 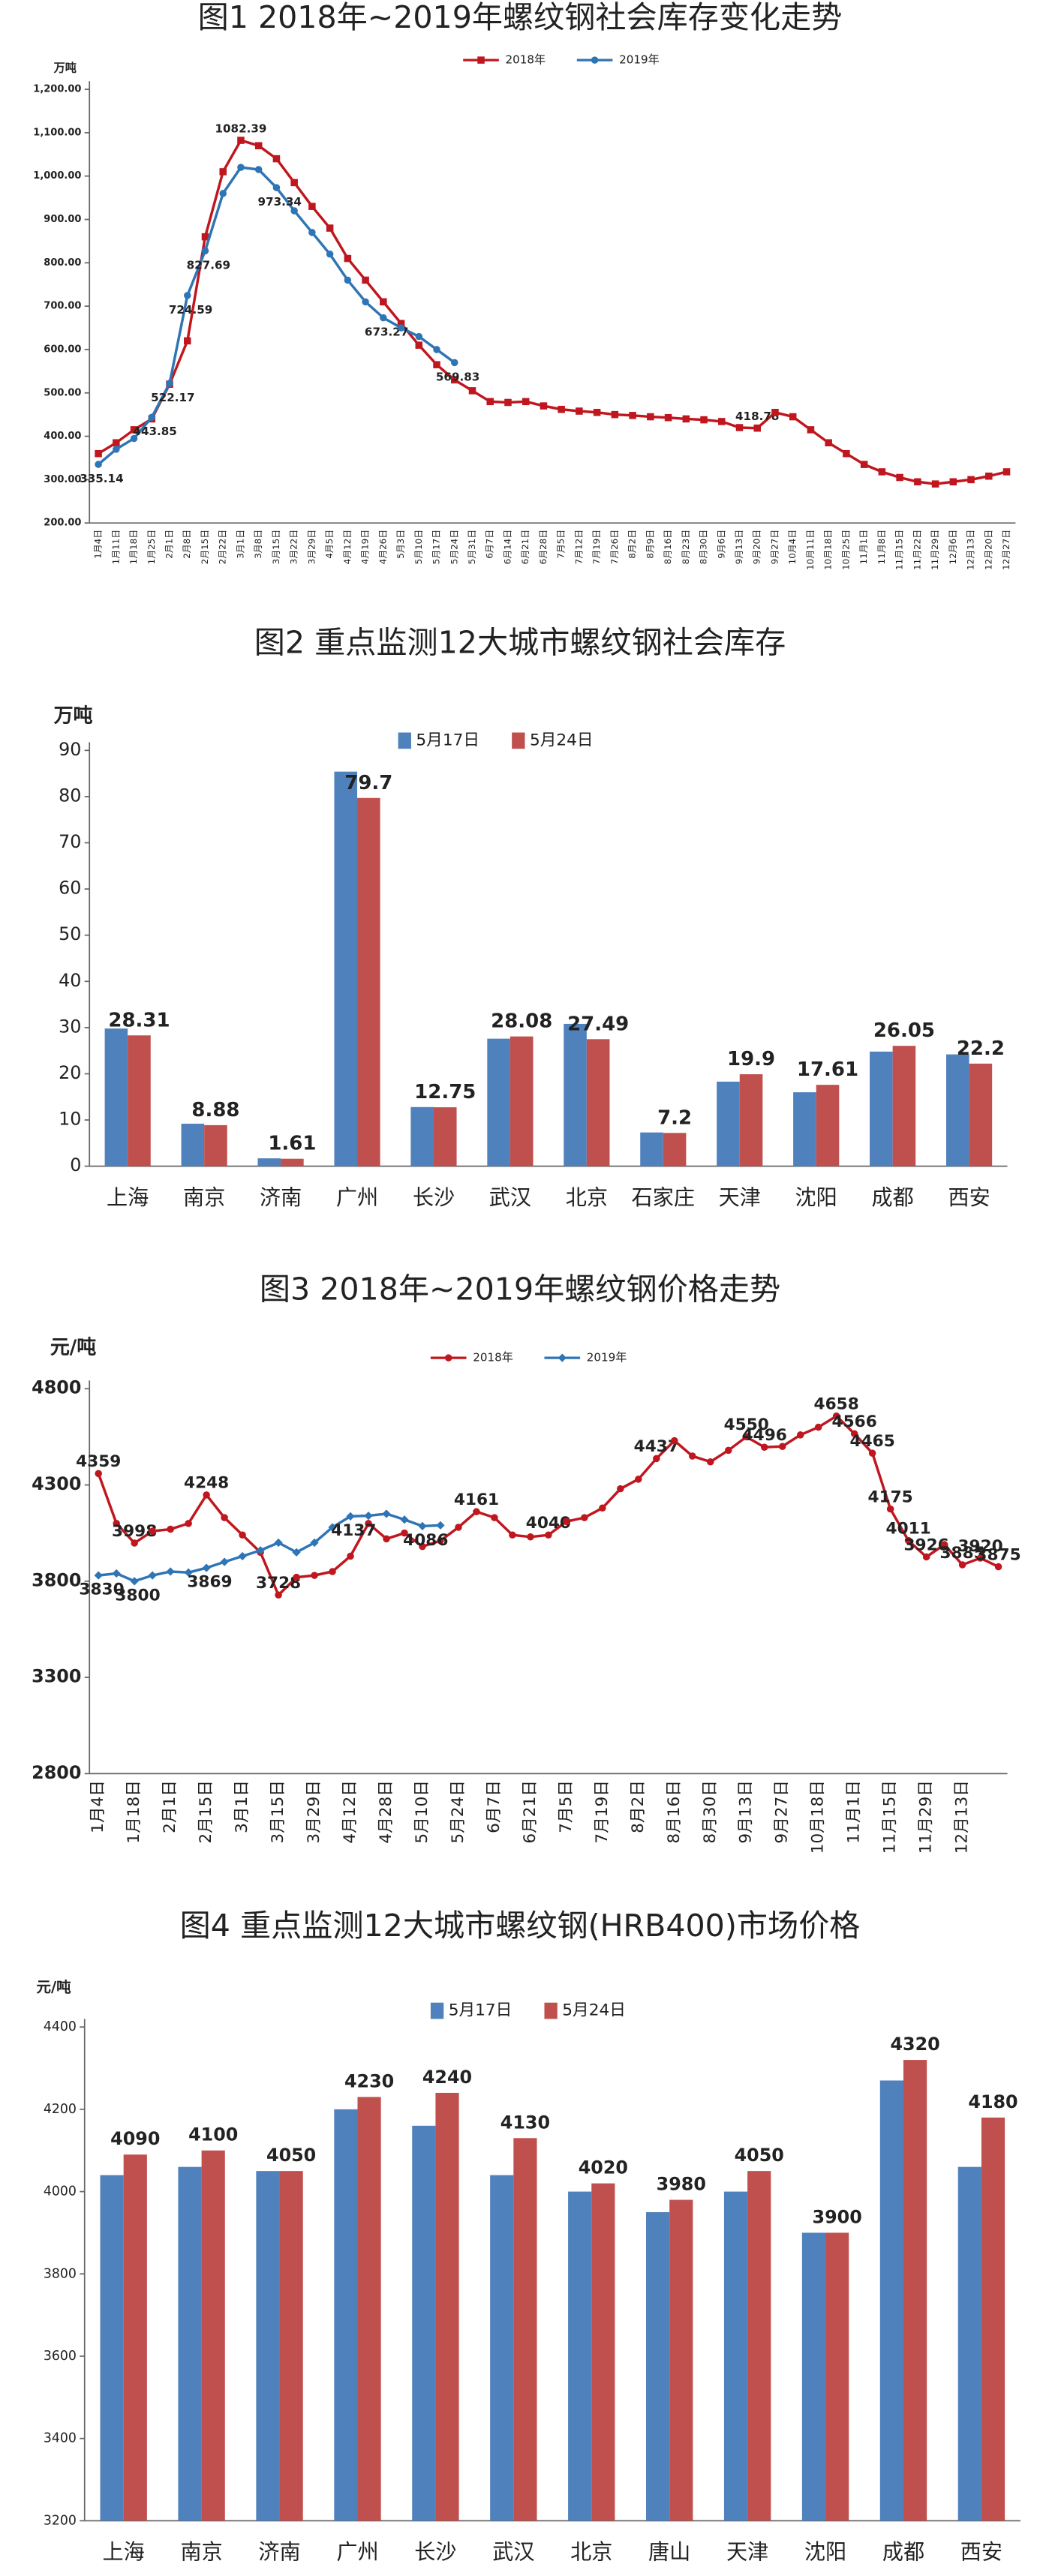 What do you see at coordinates (201, 2552) in the screenshot?
I see `x-tick-label: 南京` at bounding box center [201, 2552].